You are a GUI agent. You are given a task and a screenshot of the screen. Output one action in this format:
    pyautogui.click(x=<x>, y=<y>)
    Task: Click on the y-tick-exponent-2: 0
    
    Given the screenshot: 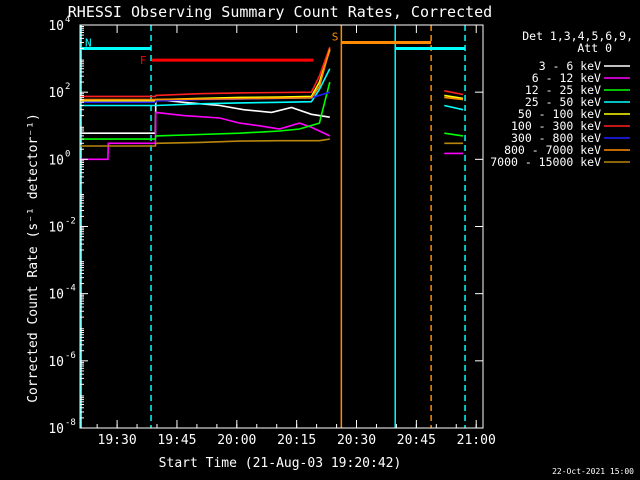 What is the action you would take?
    pyautogui.click(x=67, y=154)
    